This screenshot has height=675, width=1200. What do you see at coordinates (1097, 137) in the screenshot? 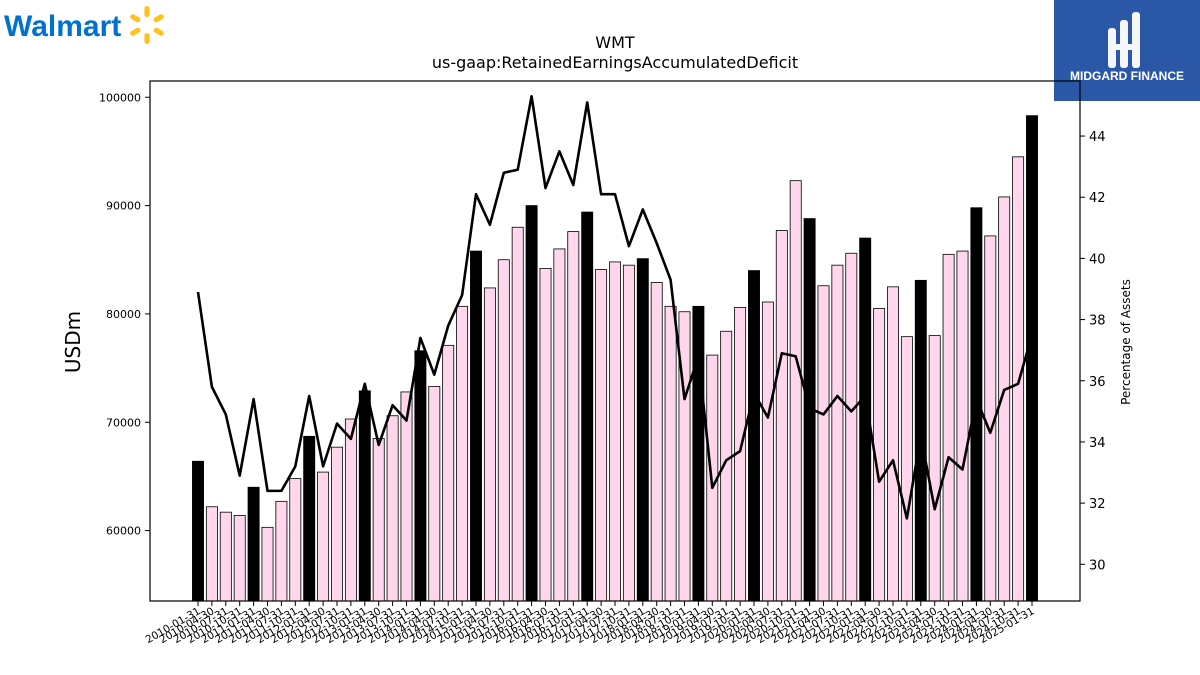
I see `y2-tick-label: 44` at bounding box center [1097, 137].